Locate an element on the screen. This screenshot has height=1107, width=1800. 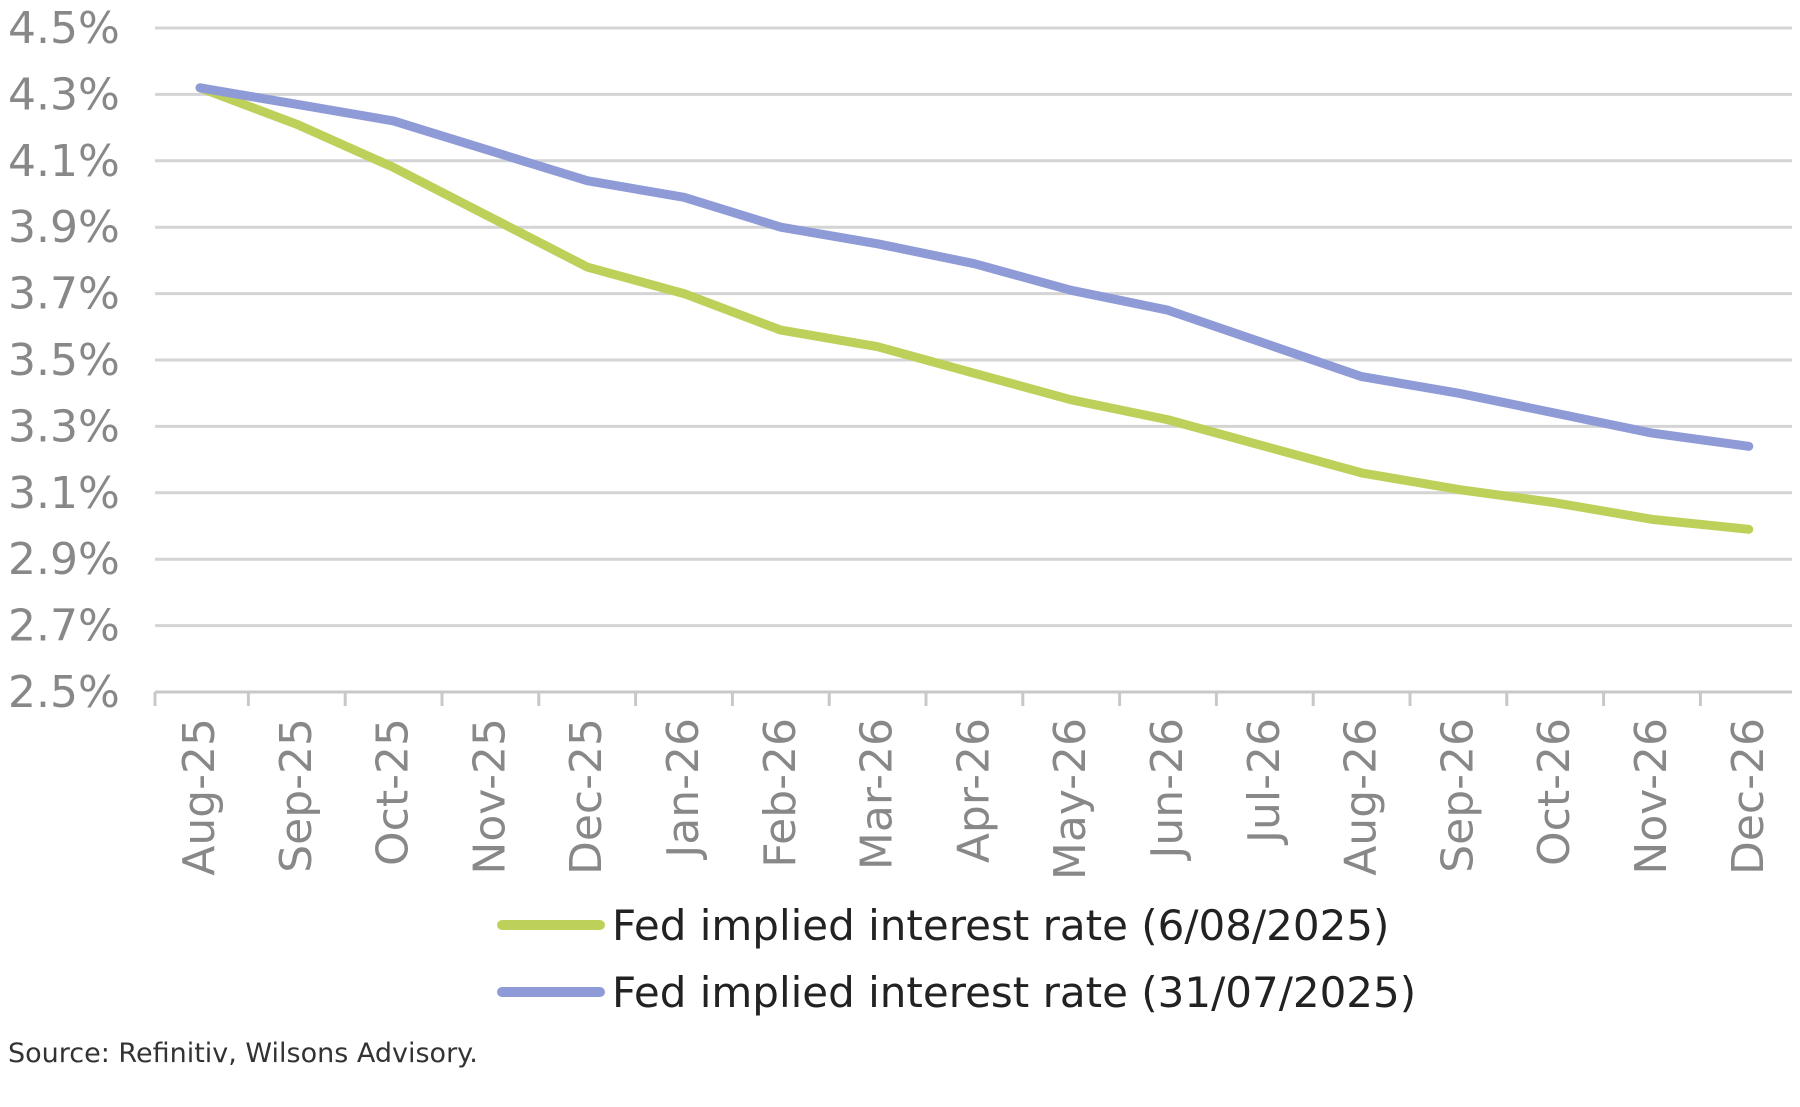
y-tick-label: 3.1% is located at coordinates (64, 493).